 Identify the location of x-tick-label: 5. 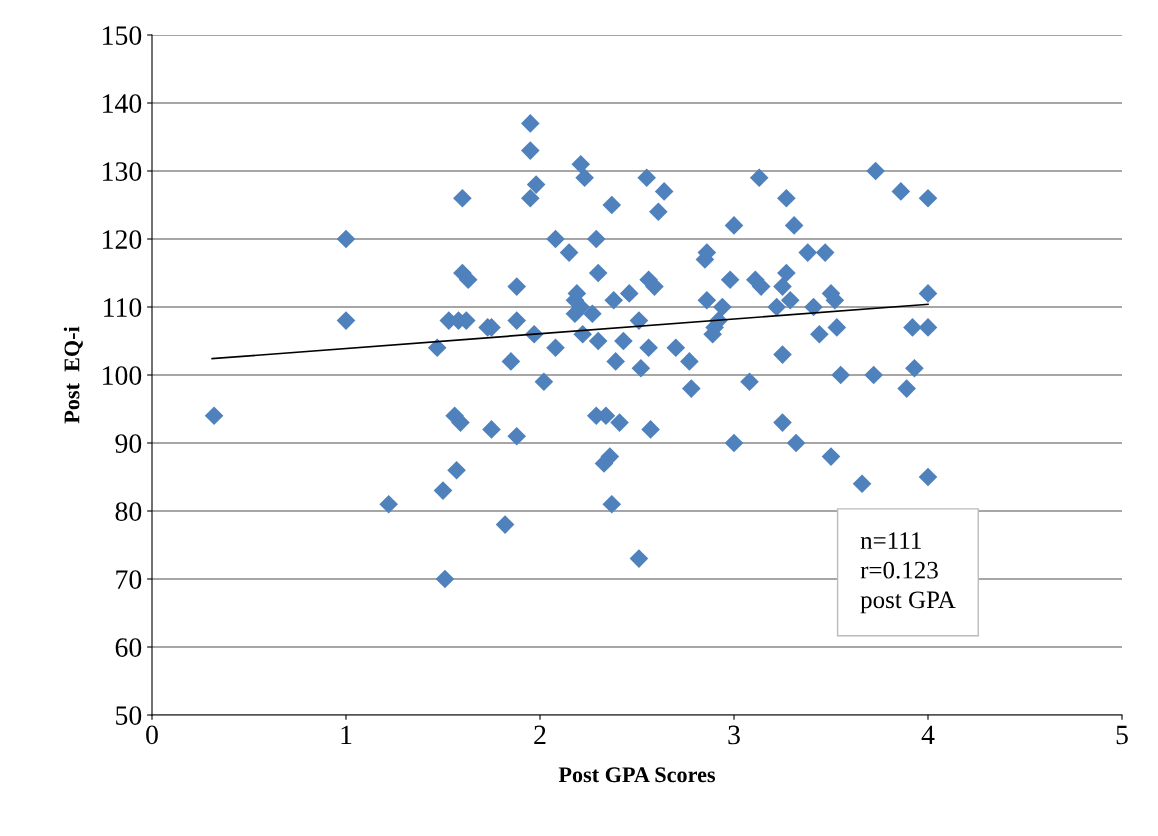
(1122, 735).